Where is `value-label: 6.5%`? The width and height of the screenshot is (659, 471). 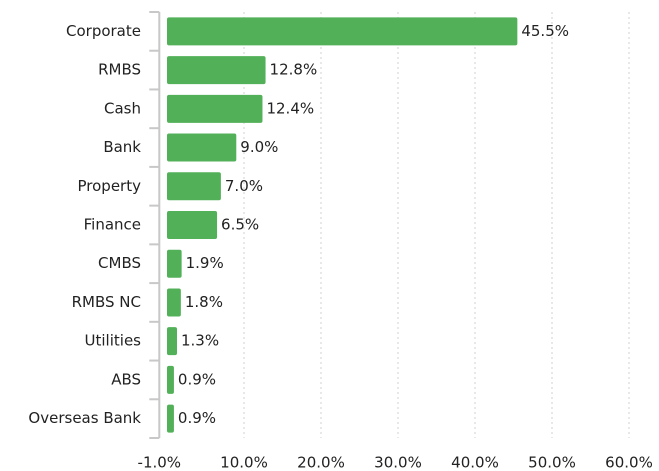 value-label: 6.5% is located at coordinates (240, 225).